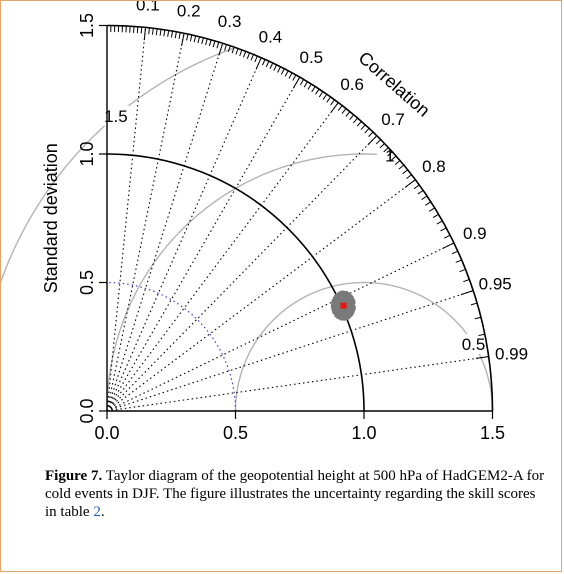 The height and width of the screenshot is (574, 564). Describe the element at coordinates (126, 219) in the screenshot. I see `correlation-ray-0.1` at that location.